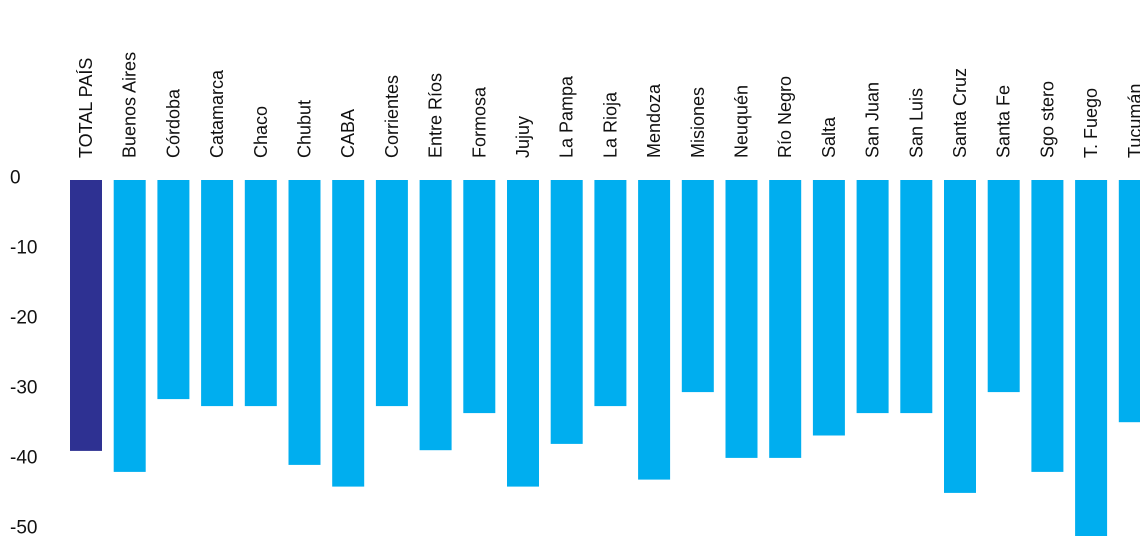  I want to click on category-label: Entre Ríos, so click(436, 115).